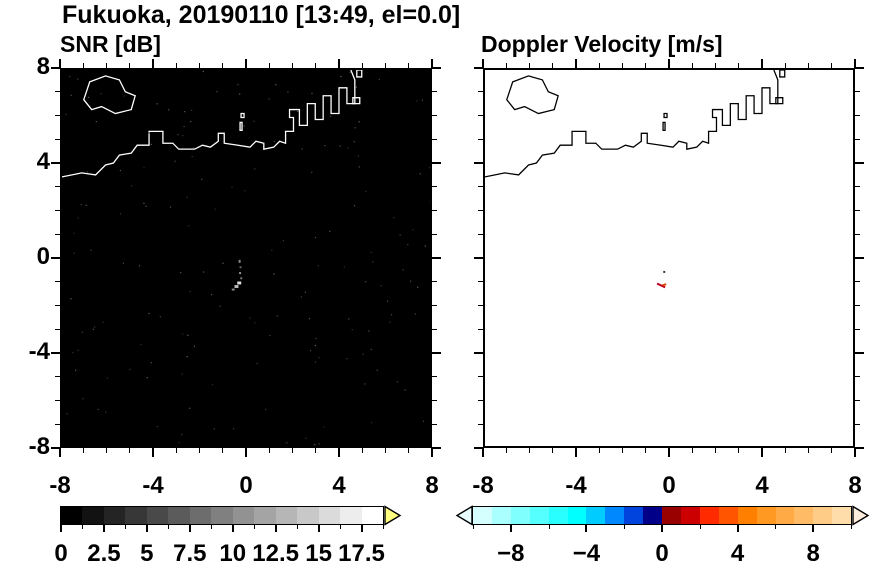 Image resolution: width=870 pixels, height=570 pixels. I want to click on island-path, so click(109, 95).